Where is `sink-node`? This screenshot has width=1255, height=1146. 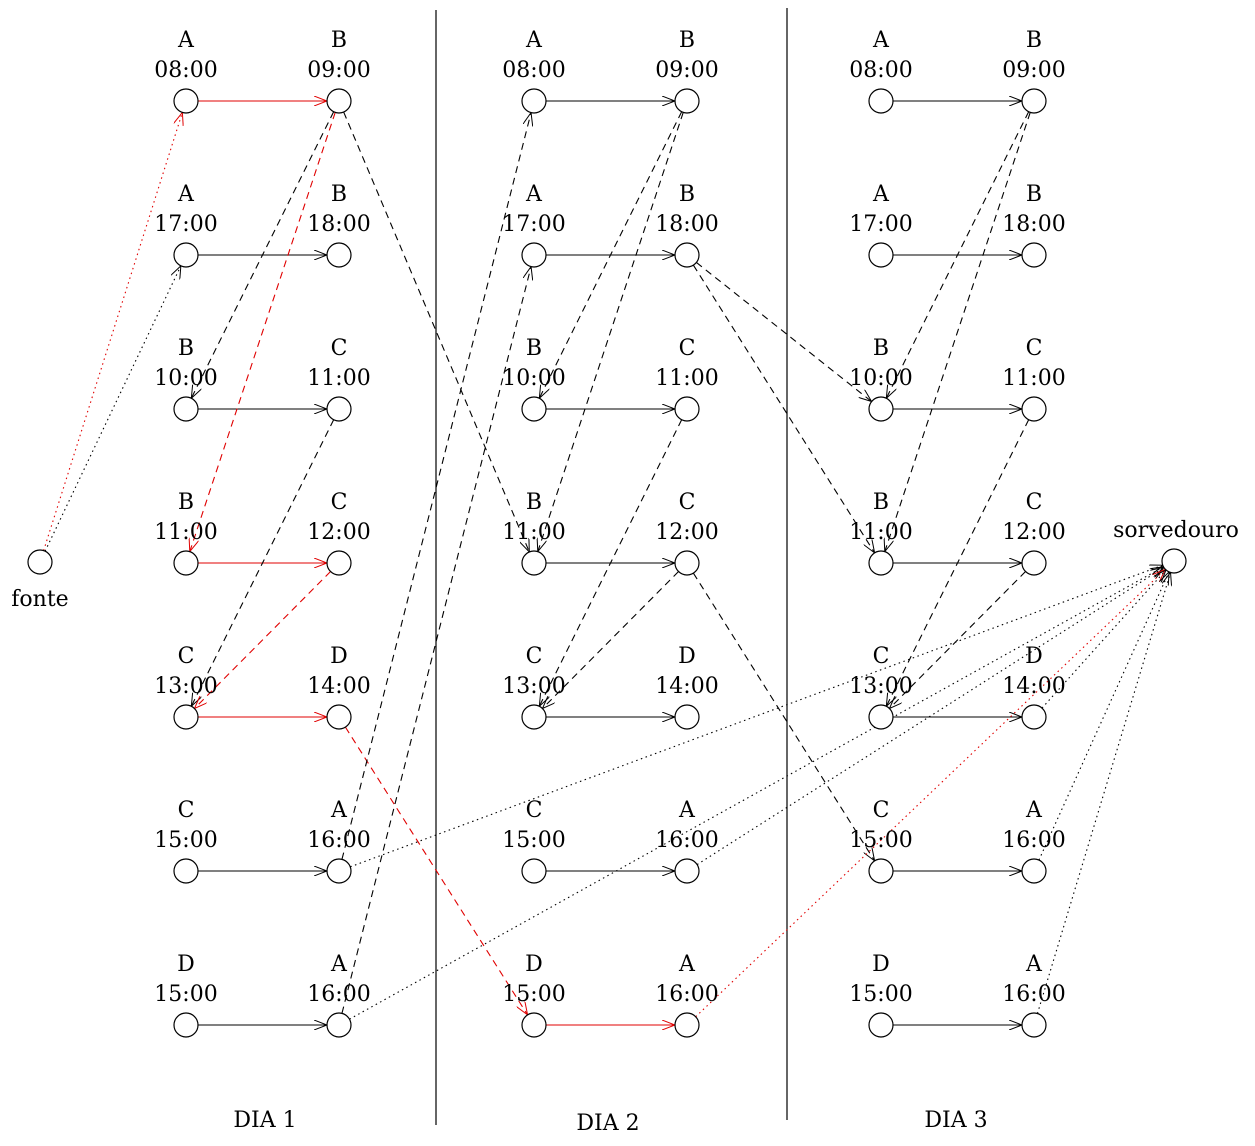 sink-node is located at coordinates (1174, 561).